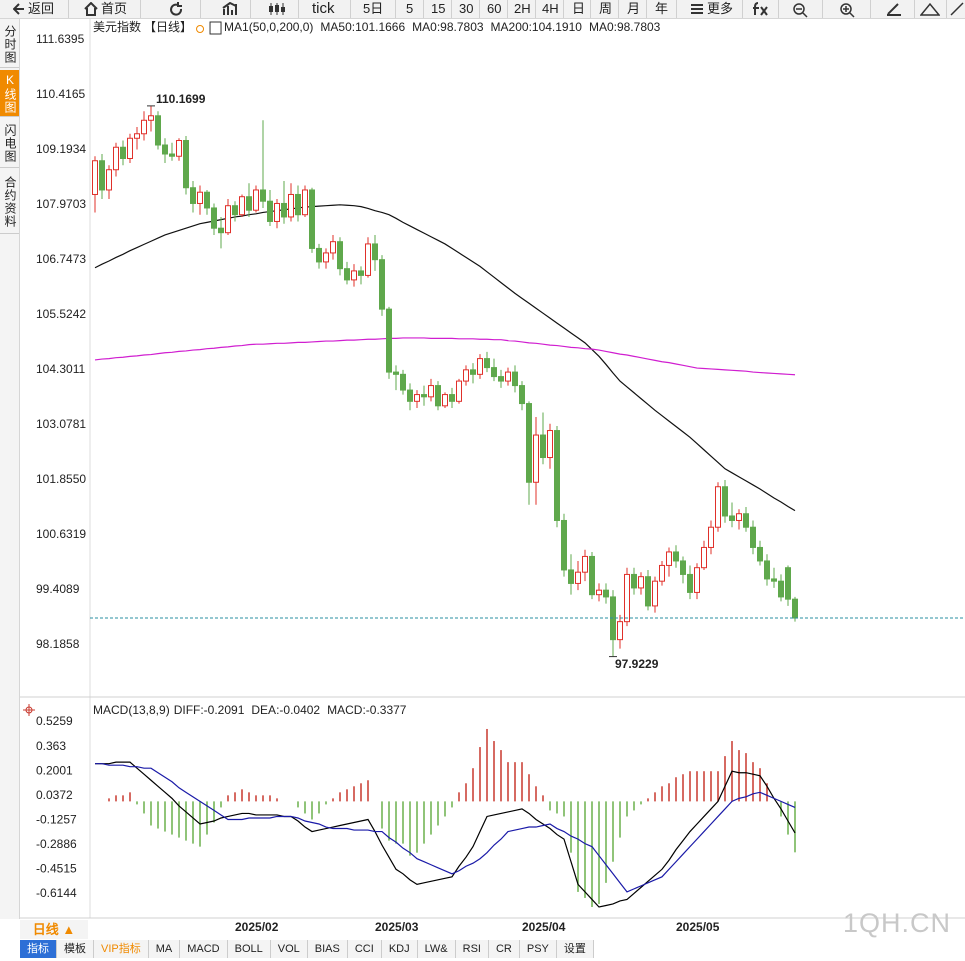 Image resolution: width=965 pixels, height=961 pixels. What do you see at coordinates (75, 949) in the screenshot?
I see `tab: 模板` at bounding box center [75, 949].